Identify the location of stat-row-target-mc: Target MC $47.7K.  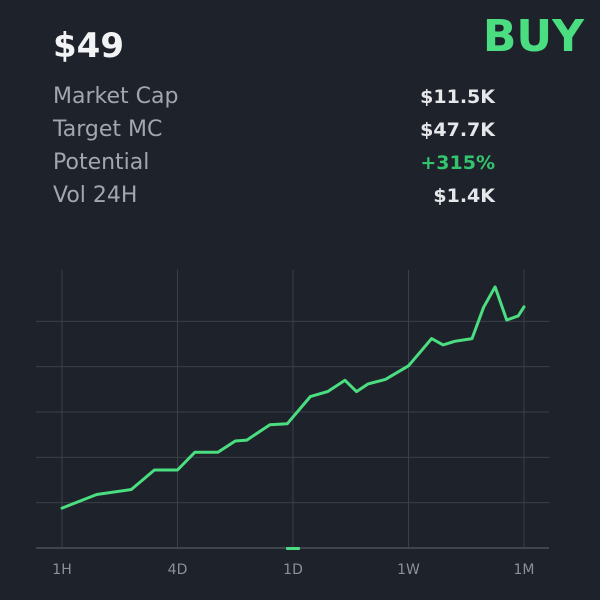
(274, 129).